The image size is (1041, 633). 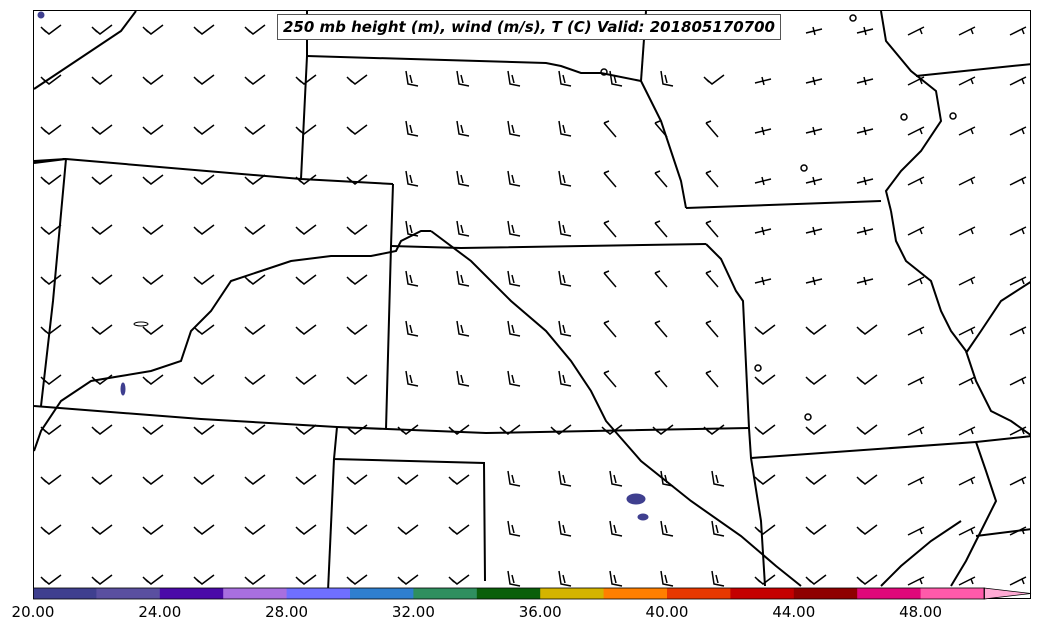 I want to click on border-il-west, so click(x=960, y=323).